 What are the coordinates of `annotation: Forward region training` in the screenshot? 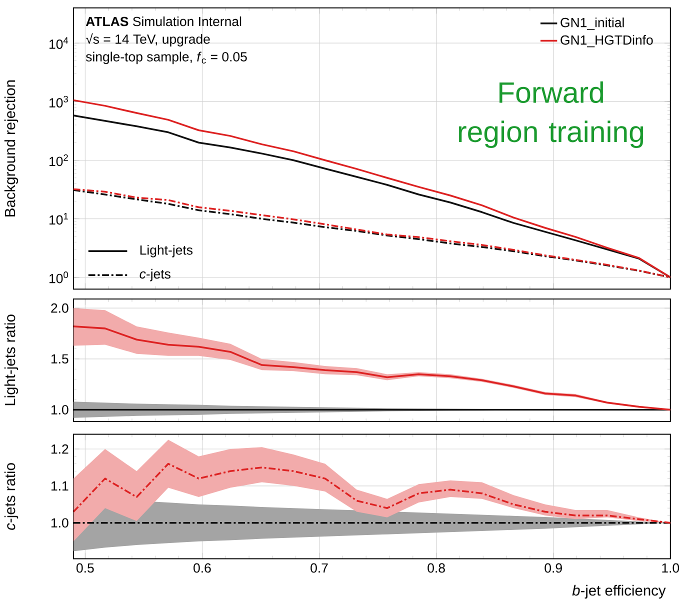 It's located at (551, 114).